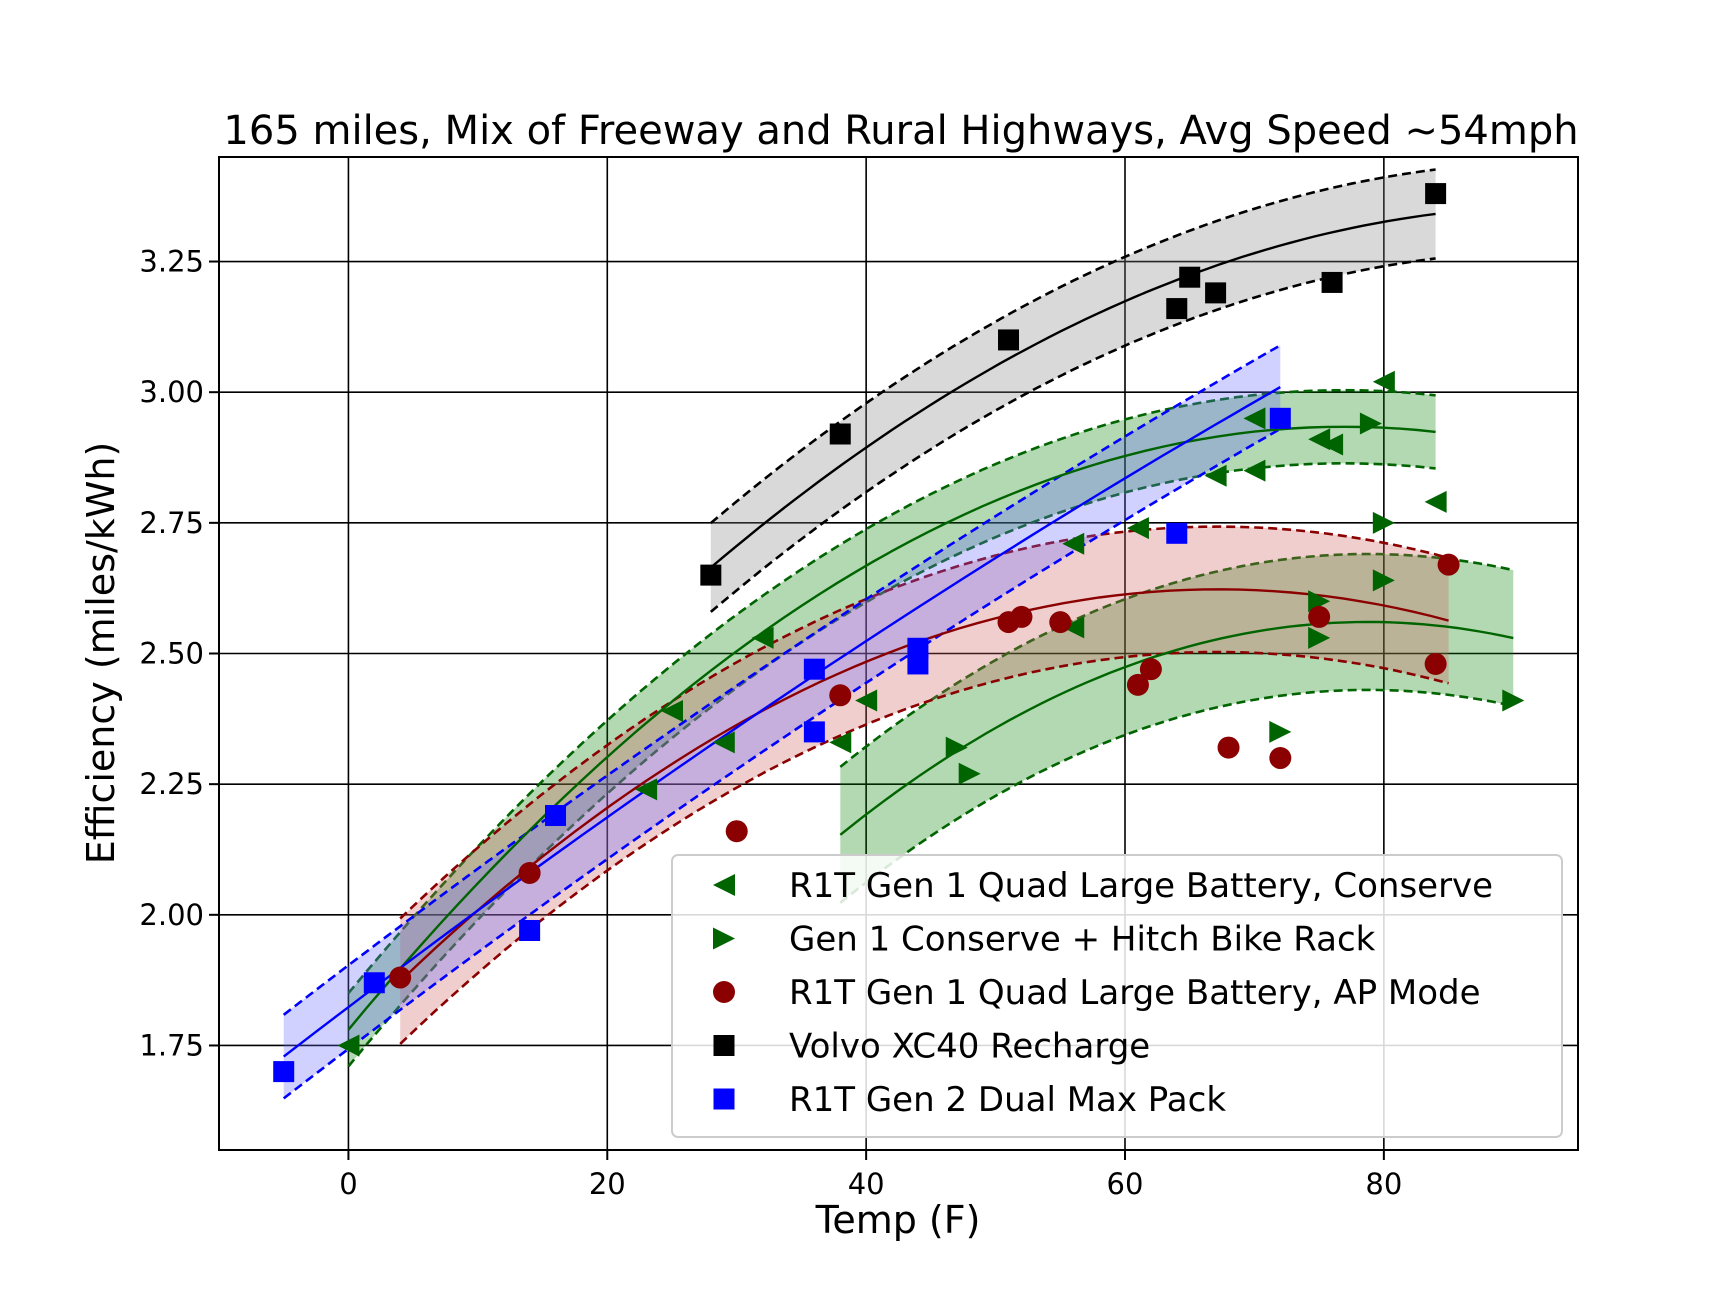 The image size is (1733, 1300). What do you see at coordinates (866, 1184) in the screenshot?
I see `x-tick-label: 40` at bounding box center [866, 1184].